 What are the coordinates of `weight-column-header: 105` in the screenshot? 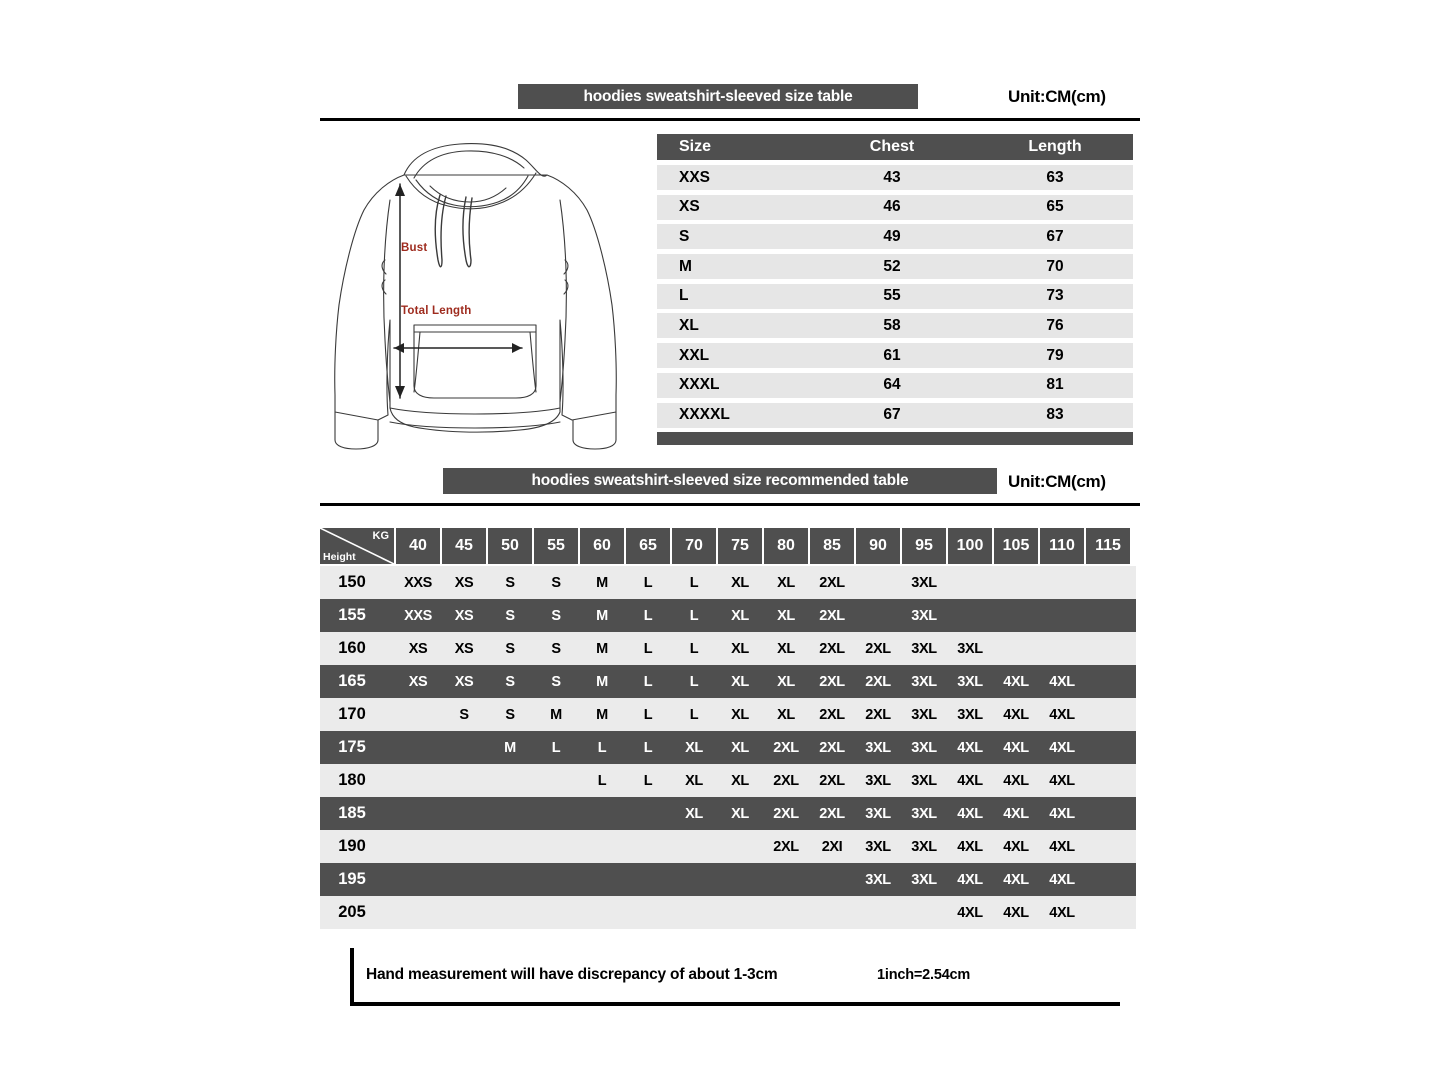 It's located at (1016, 546).